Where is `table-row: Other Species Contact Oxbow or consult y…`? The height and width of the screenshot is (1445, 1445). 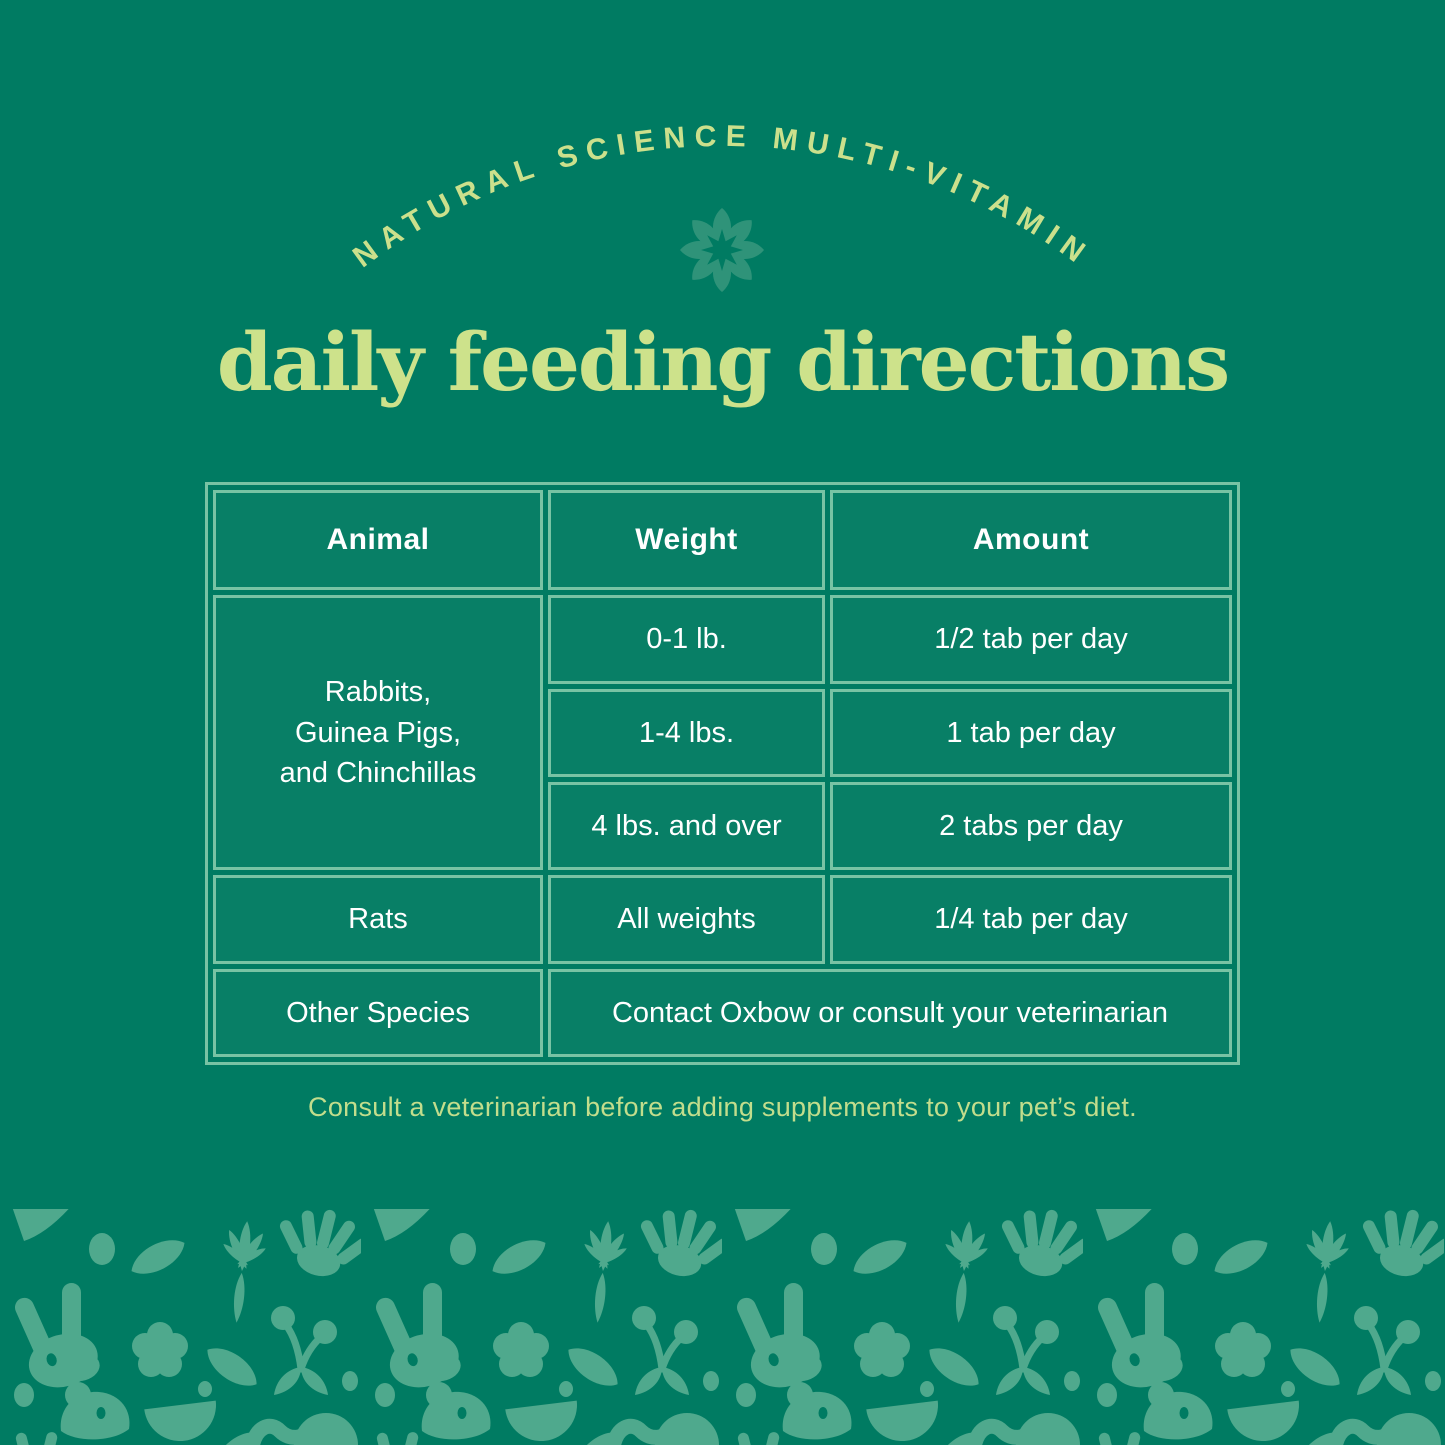 table-row: Other Species Contact Oxbow or consult y… is located at coordinates (722, 1012).